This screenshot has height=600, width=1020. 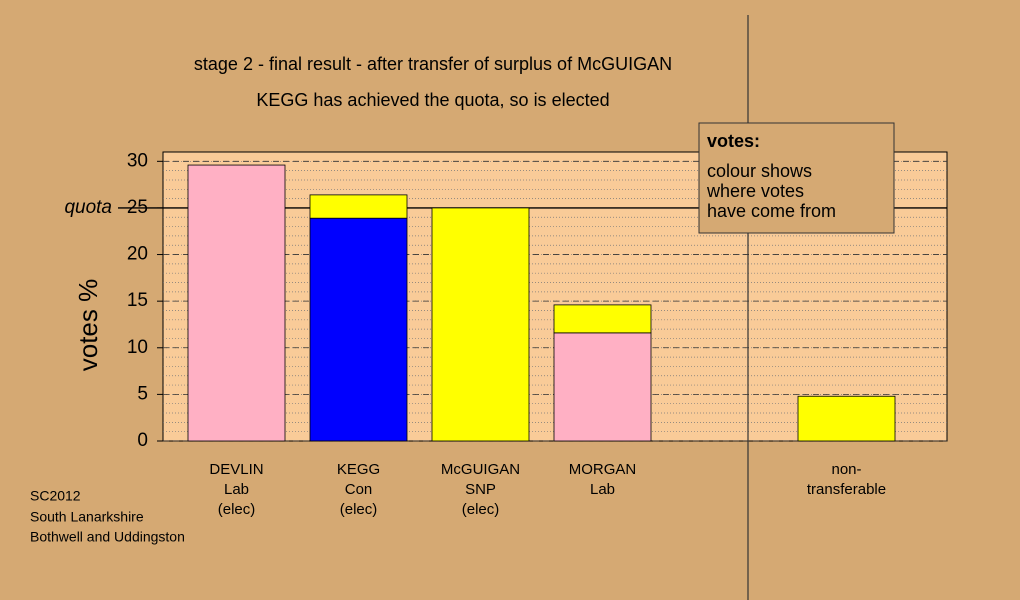 What do you see at coordinates (137, 254) in the screenshot?
I see `y-tick-label: 20` at bounding box center [137, 254].